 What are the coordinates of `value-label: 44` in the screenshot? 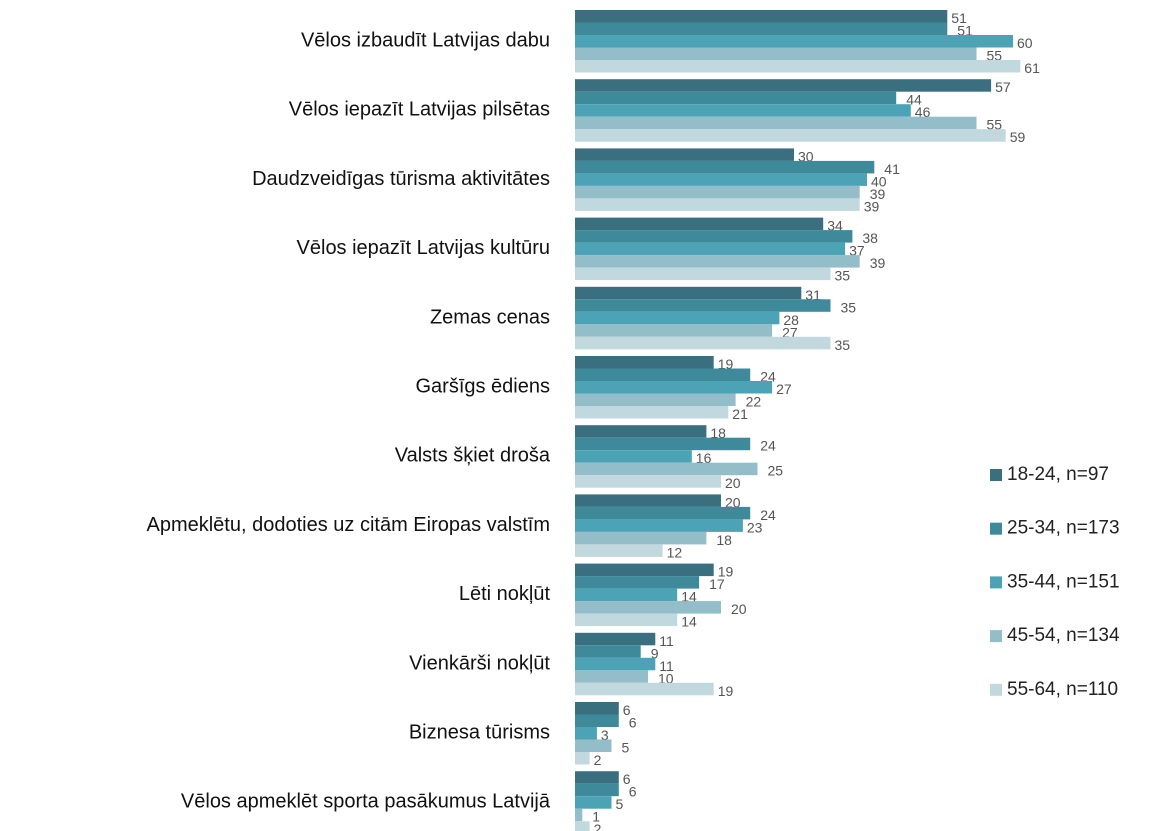 It's located at (914, 100).